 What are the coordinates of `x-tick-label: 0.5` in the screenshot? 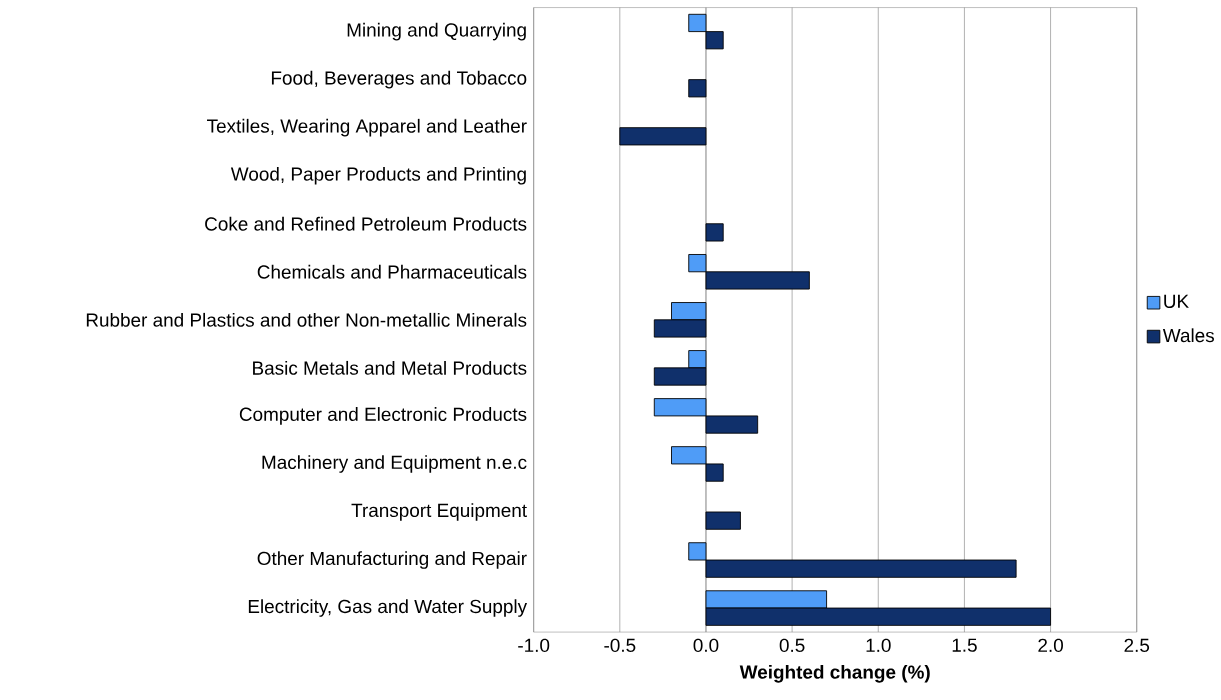 It's located at (792, 645).